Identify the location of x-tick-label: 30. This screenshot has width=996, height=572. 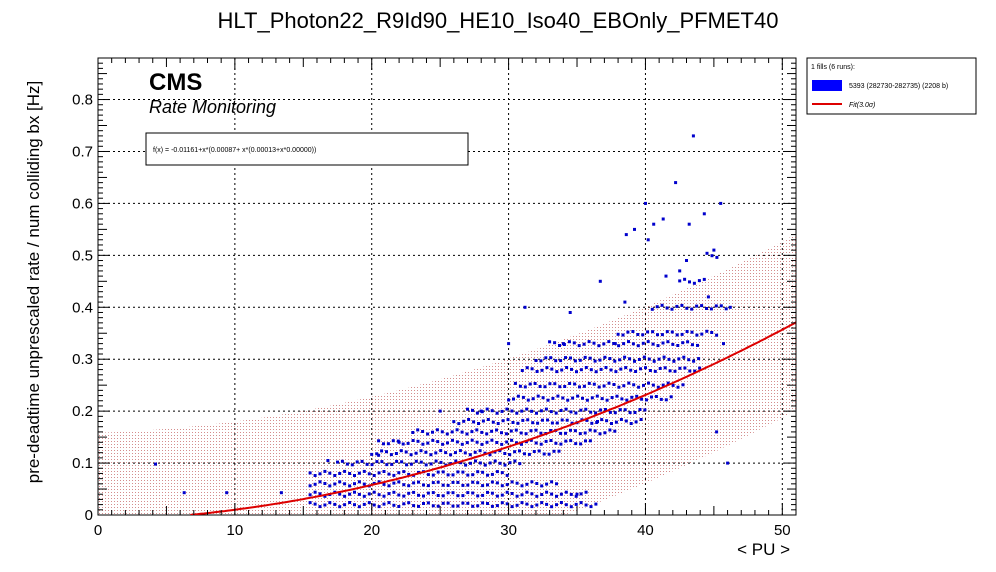
(508, 530).